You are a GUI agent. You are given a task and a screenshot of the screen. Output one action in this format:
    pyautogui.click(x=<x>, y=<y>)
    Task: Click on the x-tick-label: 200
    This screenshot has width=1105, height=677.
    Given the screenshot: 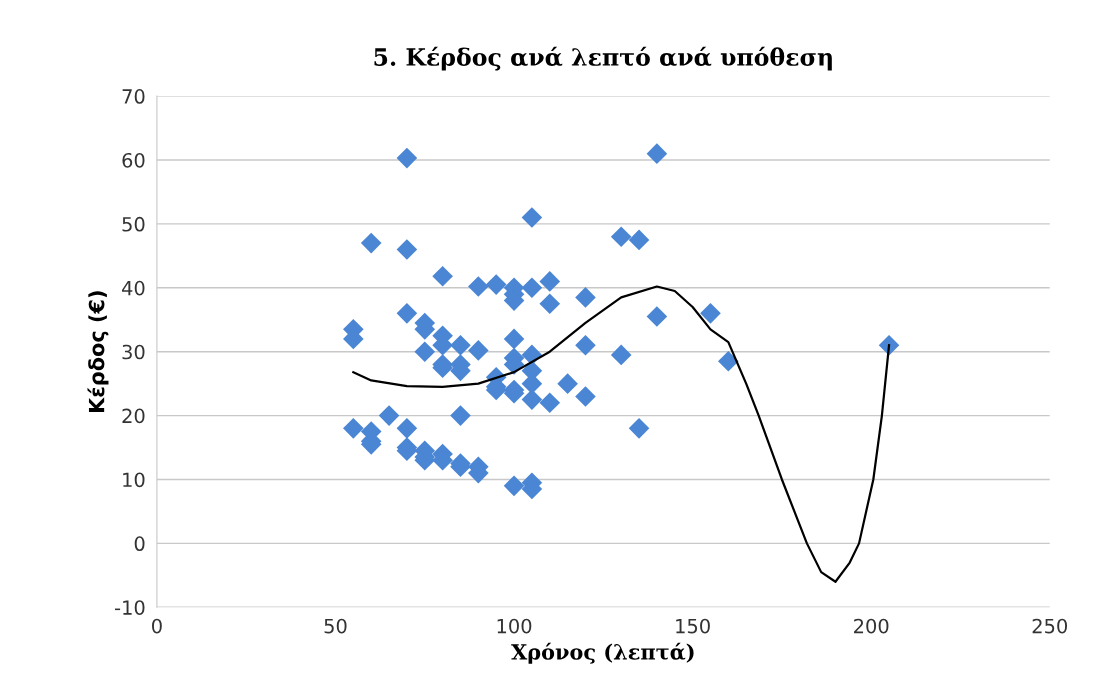 What is the action you would take?
    pyautogui.click(x=871, y=626)
    